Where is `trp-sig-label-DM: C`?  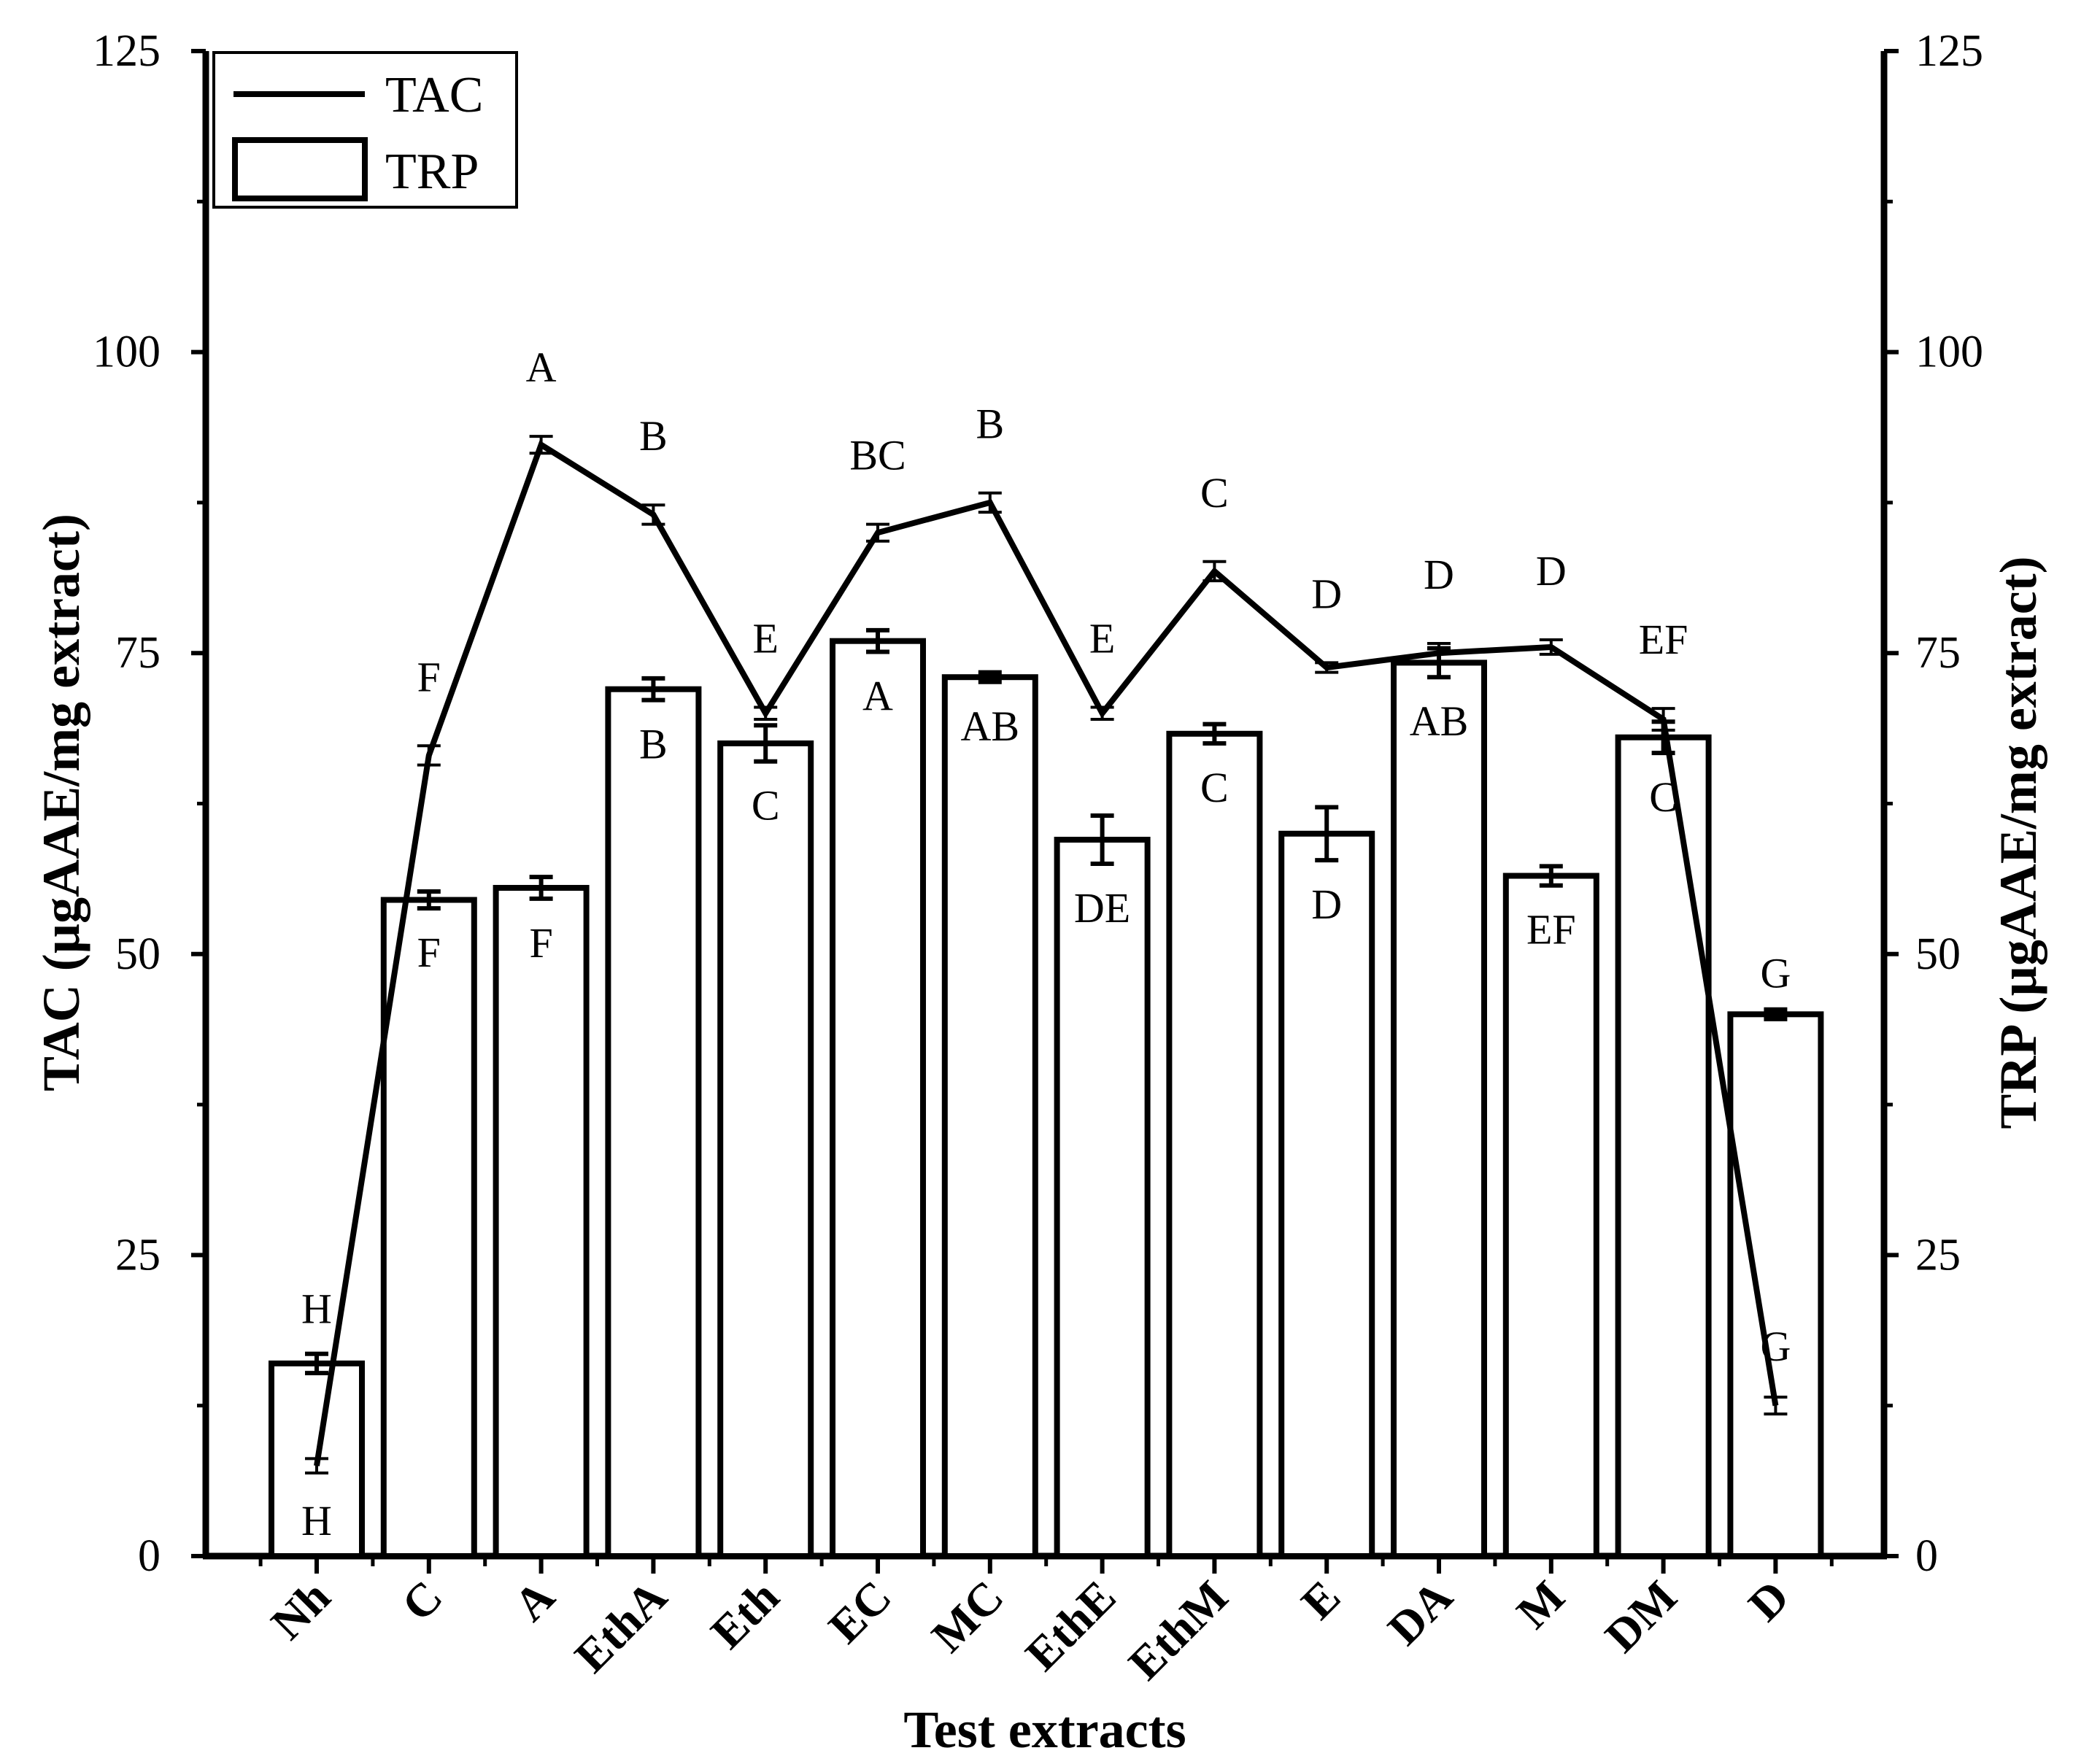 trp-sig-label-DM: C is located at coordinates (1664, 797).